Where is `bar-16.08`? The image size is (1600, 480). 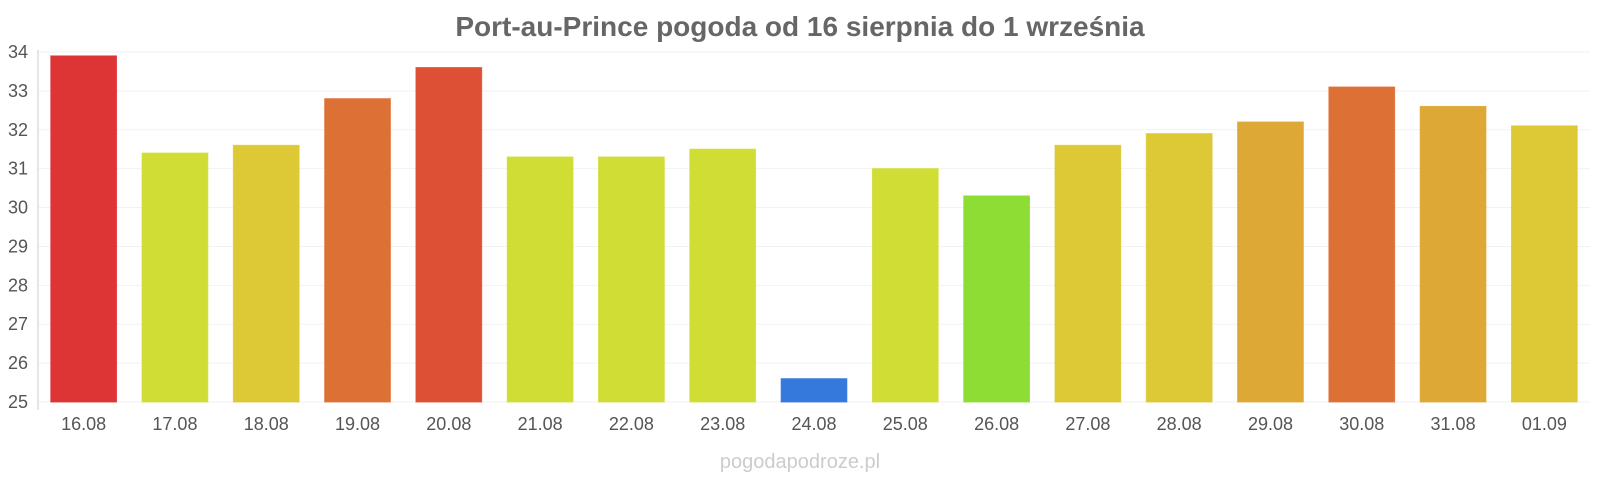
bar-16.08 is located at coordinates (84, 229).